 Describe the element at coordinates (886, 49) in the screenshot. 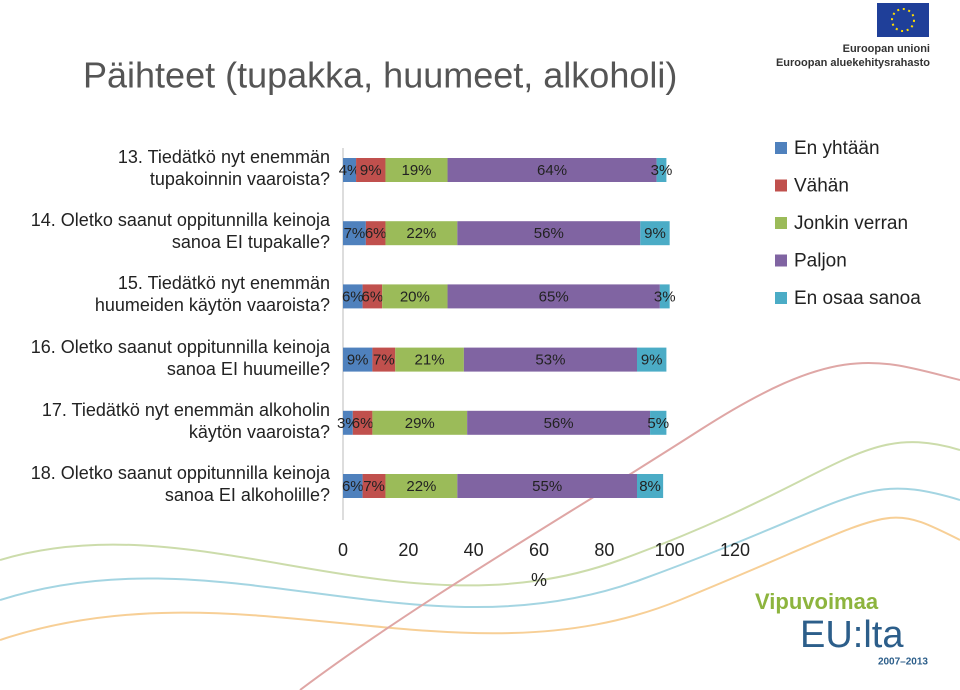

I see `eu-text: Euroopan unioni` at that location.